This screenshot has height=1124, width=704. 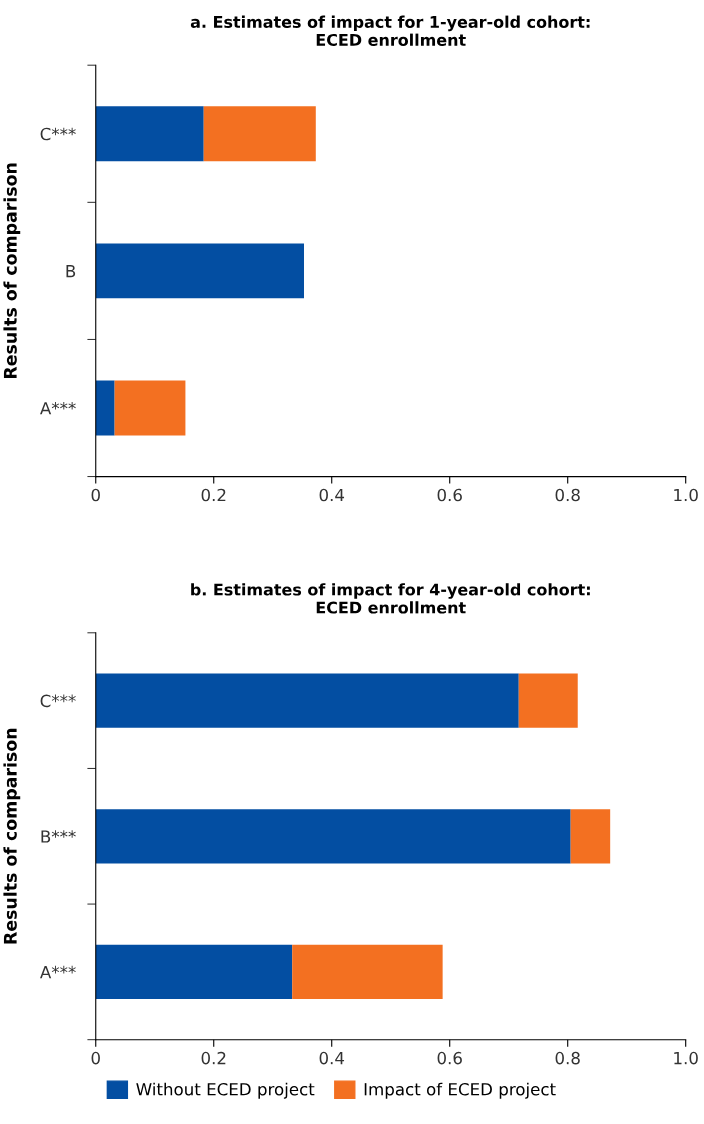 I want to click on legend-label: Impact of ECED project, so click(x=460, y=1090).